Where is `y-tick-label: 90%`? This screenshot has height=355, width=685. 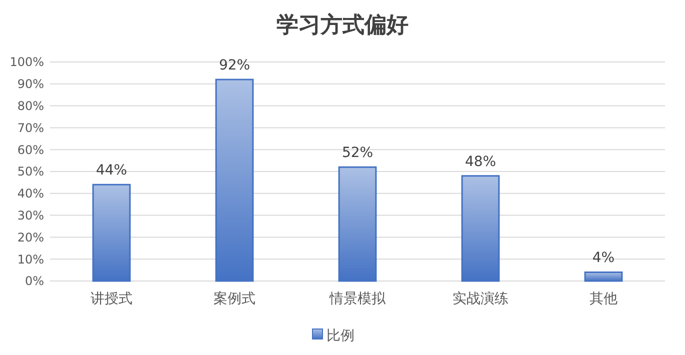
y-tick-label: 90% is located at coordinates (30, 84).